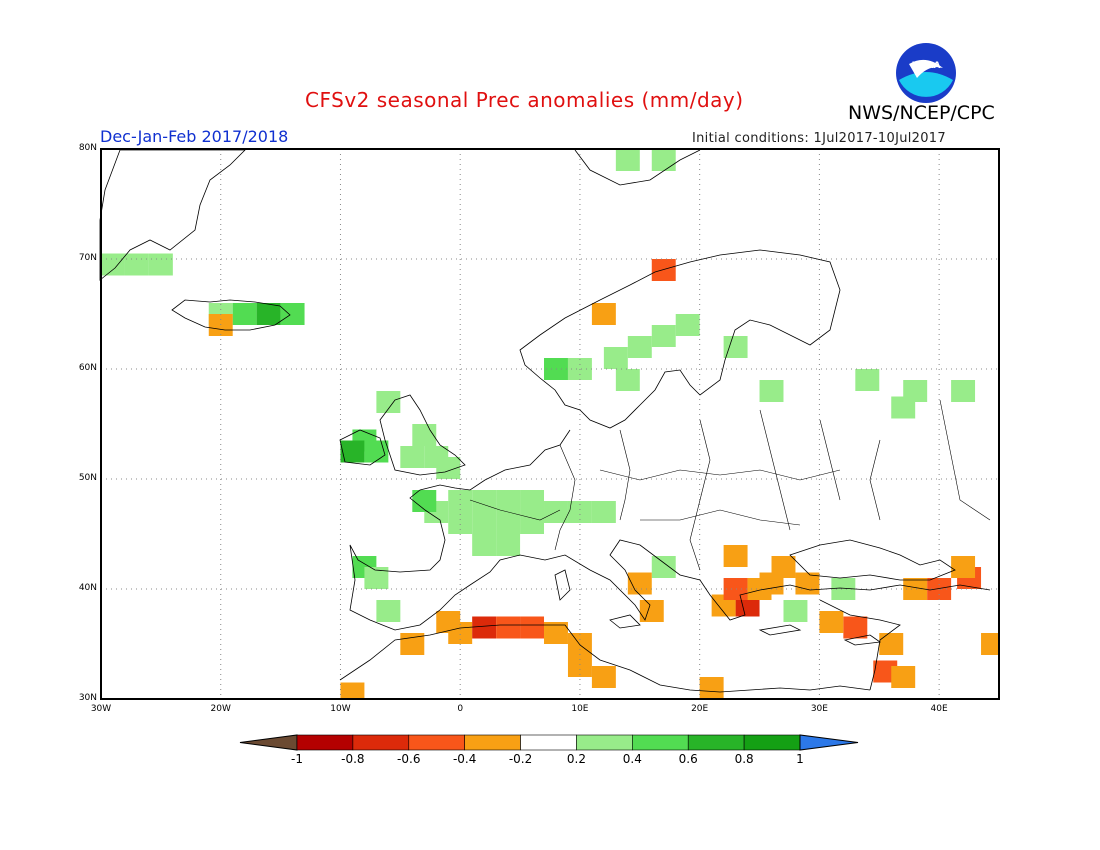 This screenshot has height=850, width=1100. I want to click on scandinavia-coast, so click(680, 339).